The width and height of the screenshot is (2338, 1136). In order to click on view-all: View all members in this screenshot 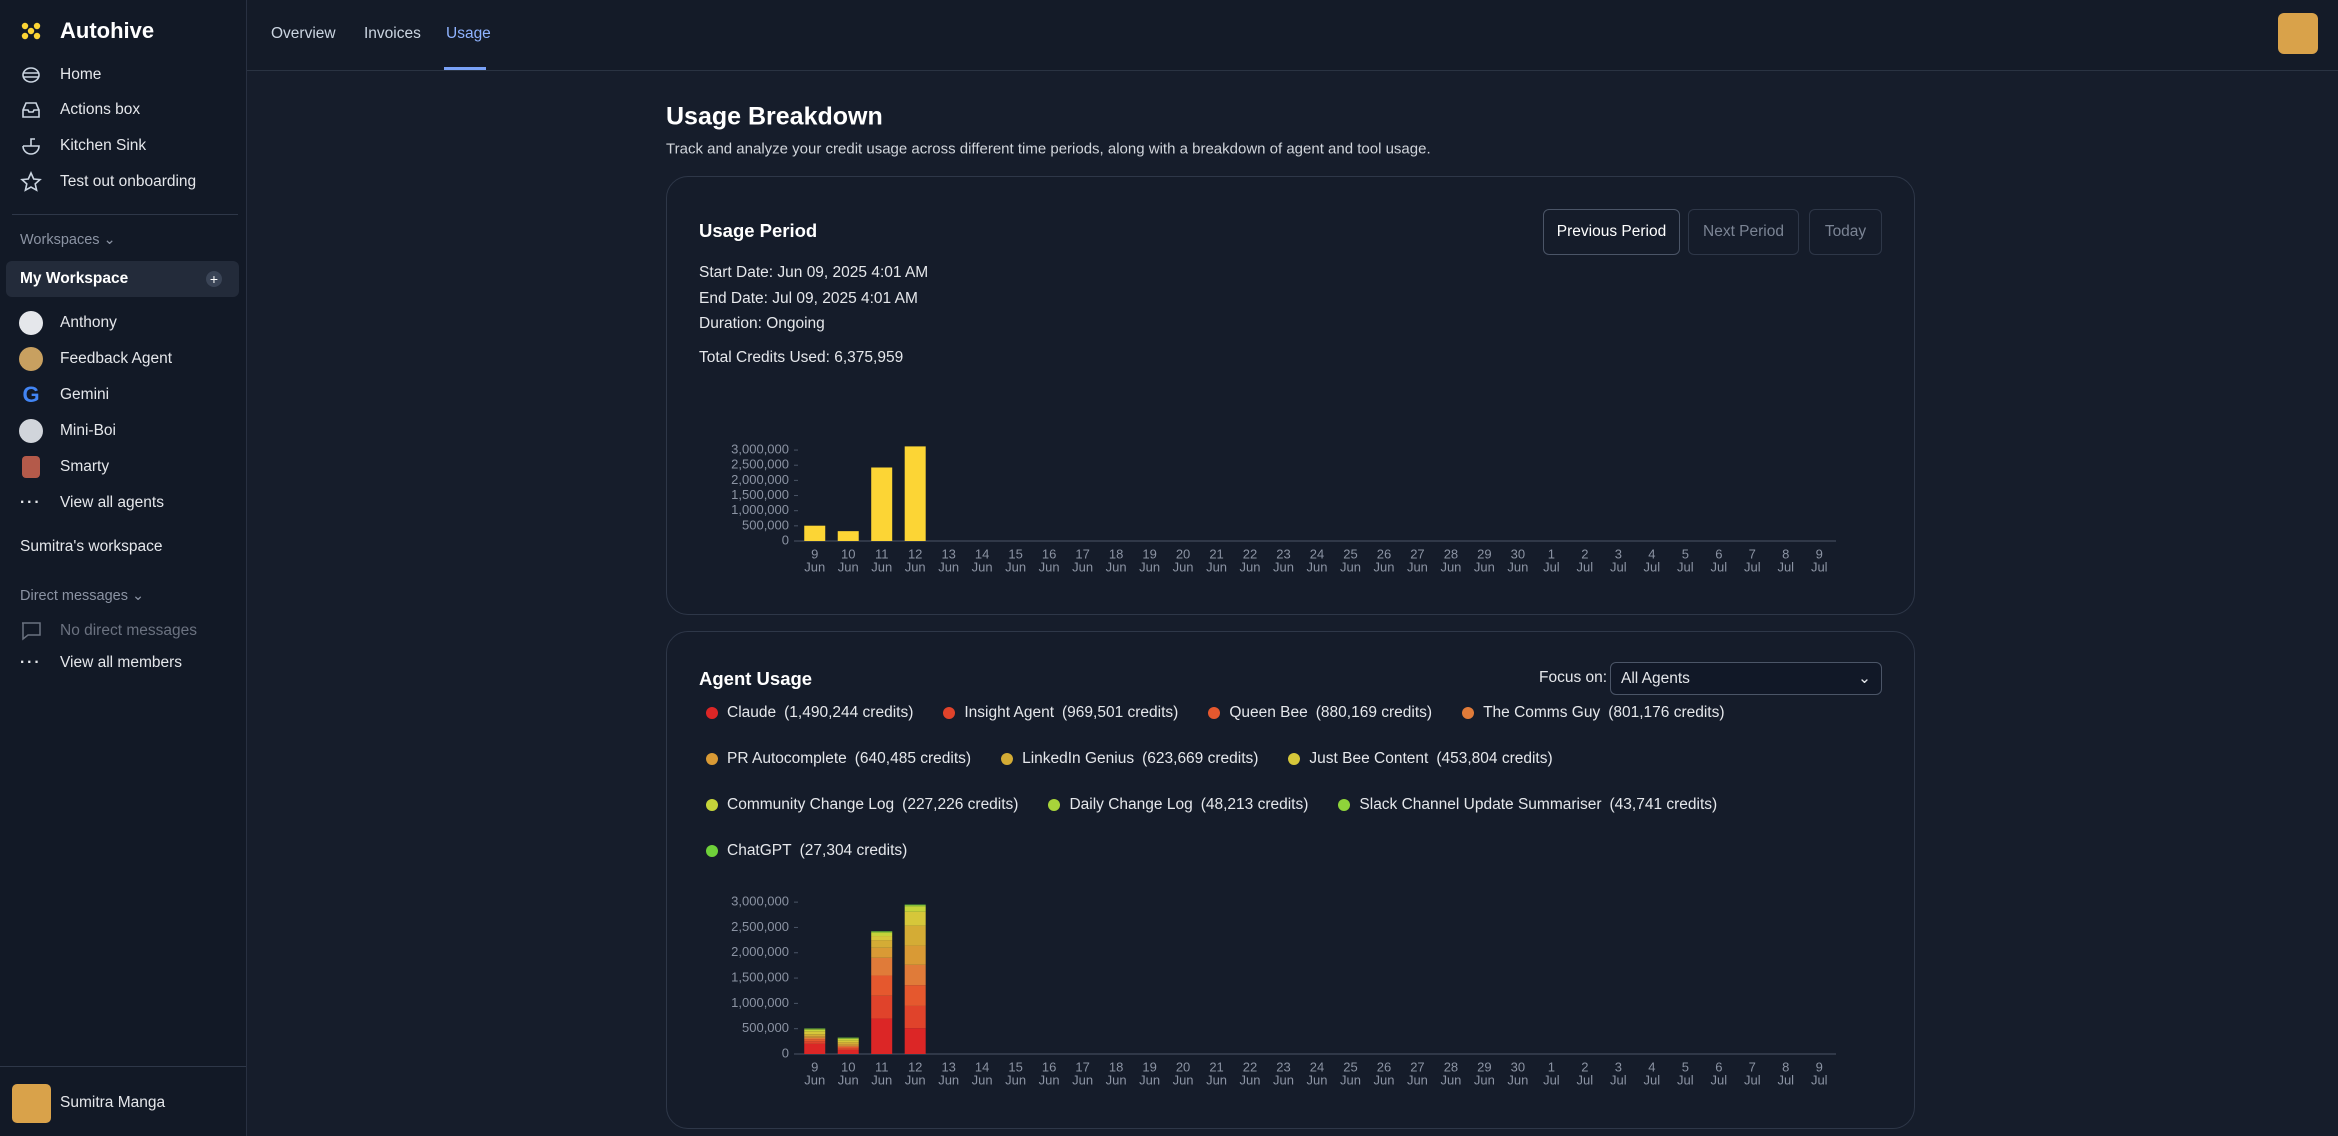, I will do `click(121, 662)`.